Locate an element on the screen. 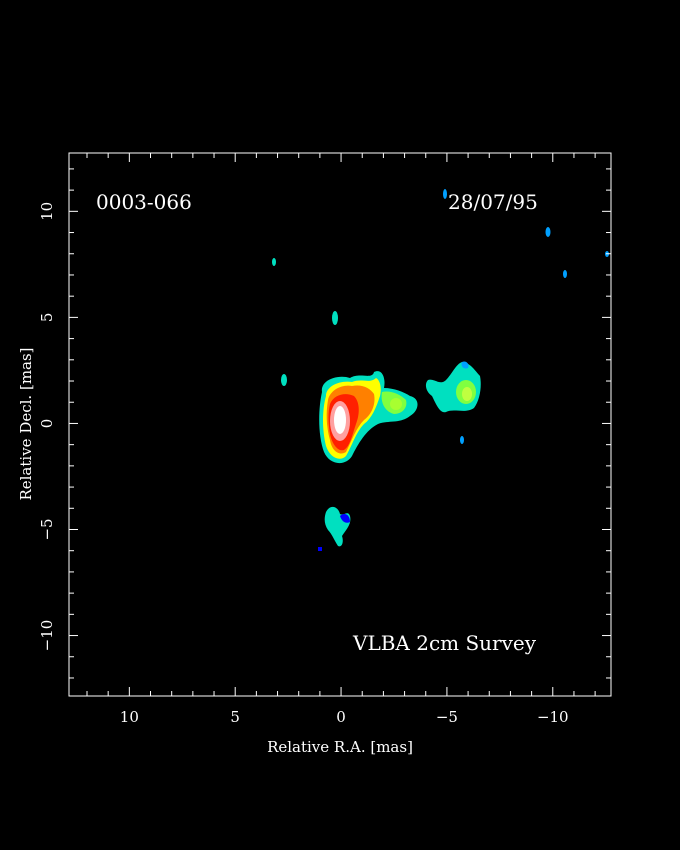  x-tick-label: 5 is located at coordinates (235, 717).